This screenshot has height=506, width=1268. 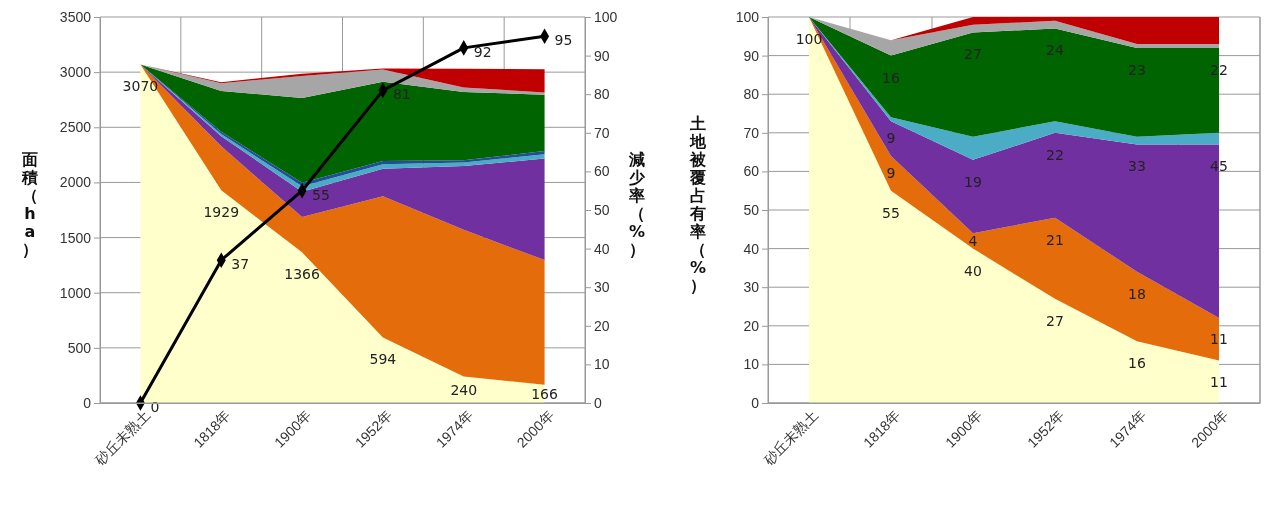 What do you see at coordinates (75, 292) in the screenshot?
I see `y-tick-label: 1000` at bounding box center [75, 292].